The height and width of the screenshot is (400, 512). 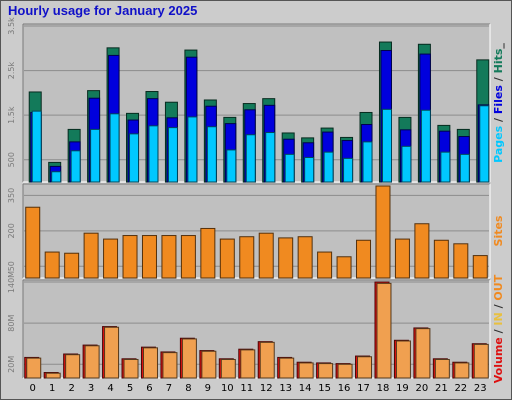 What do you see at coordinates (285, 388) in the screenshot?
I see `x-tick-label: 13` at bounding box center [285, 388].